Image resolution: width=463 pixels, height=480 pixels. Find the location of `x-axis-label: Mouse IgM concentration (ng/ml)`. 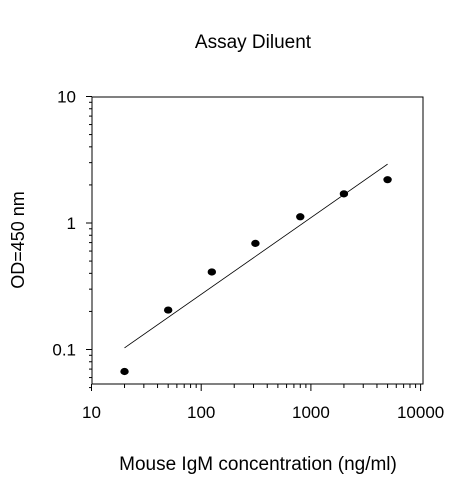

x-axis-label: Mouse IgM concentration (ng/ml) is located at coordinates (258, 464).